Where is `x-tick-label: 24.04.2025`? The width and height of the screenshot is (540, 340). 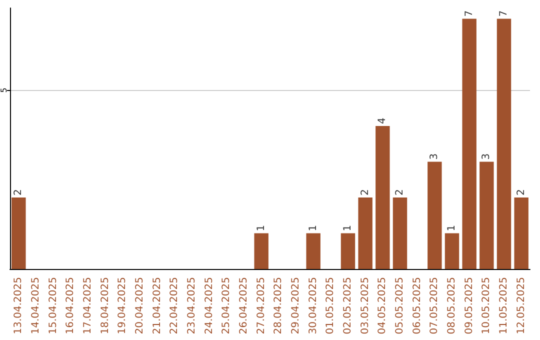
x-tick-label: 24.04.2025 is located at coordinates (209, 305).